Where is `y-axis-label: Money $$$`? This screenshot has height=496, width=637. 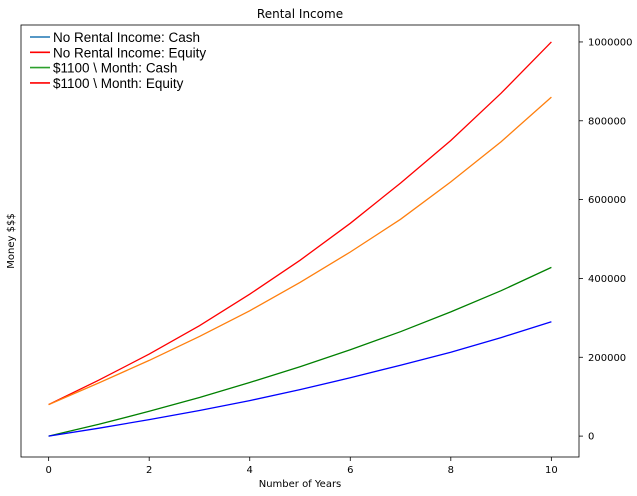
y-axis-label: Money $$$ is located at coordinates (11, 240).